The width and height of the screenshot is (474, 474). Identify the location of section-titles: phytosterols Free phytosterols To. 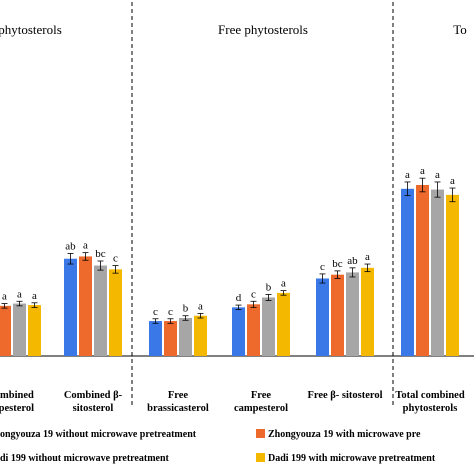
(233, 29).